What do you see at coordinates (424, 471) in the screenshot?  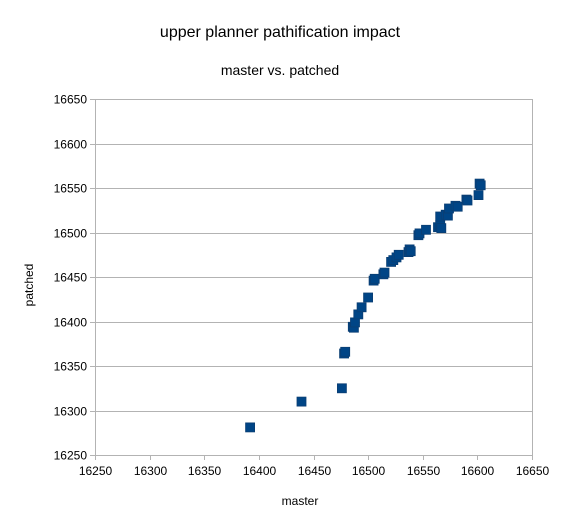 I see `x-tick-label: 16550` at bounding box center [424, 471].